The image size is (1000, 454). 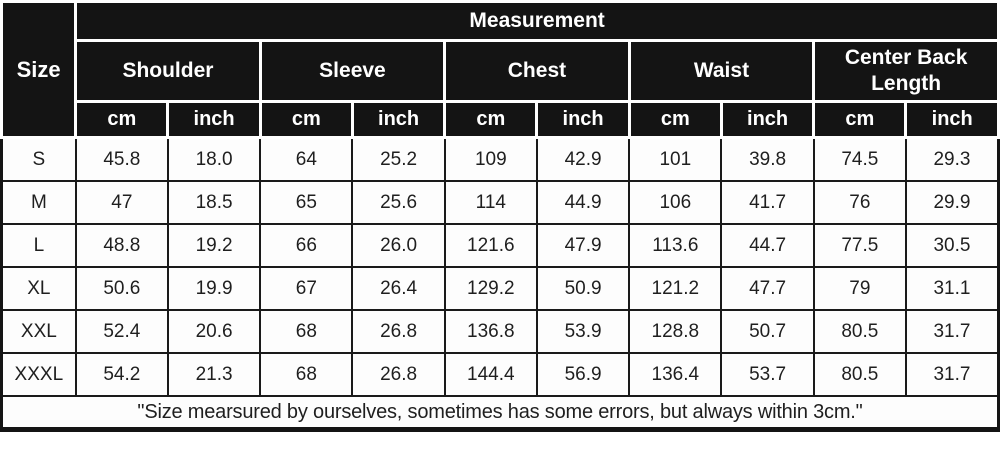 What do you see at coordinates (490, 159) in the screenshot?
I see `measurement-cell: 109` at bounding box center [490, 159].